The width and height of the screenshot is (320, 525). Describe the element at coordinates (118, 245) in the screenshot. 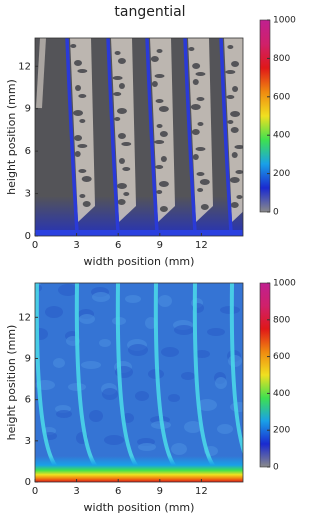

I see `x-tick-label: 6` at that location.